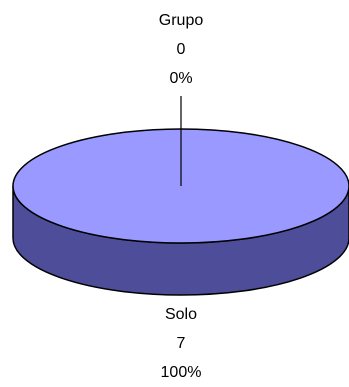  I want to click on label-grupo-category: Grupo, so click(181, 20).